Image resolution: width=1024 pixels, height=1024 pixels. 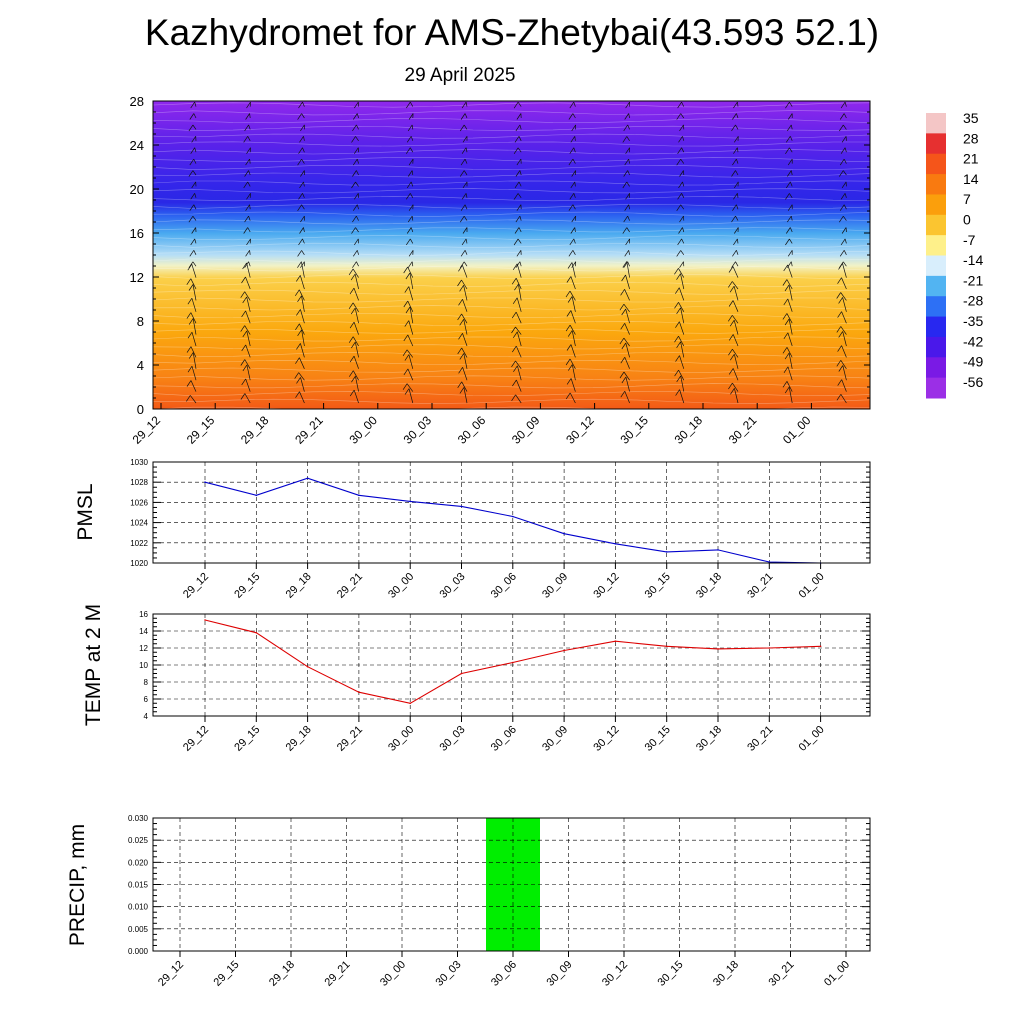 What do you see at coordinates (511, 512) in the screenshot?
I see `plot-frame` at bounding box center [511, 512].